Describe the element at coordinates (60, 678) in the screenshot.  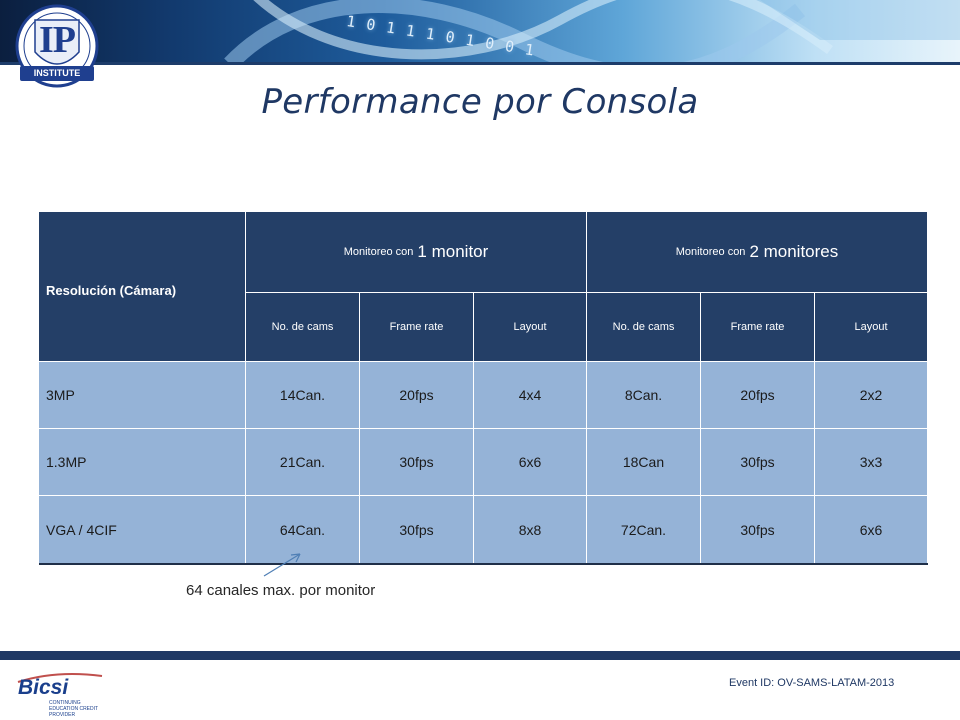
I see `bicsi-swoosh-icon` at that location.